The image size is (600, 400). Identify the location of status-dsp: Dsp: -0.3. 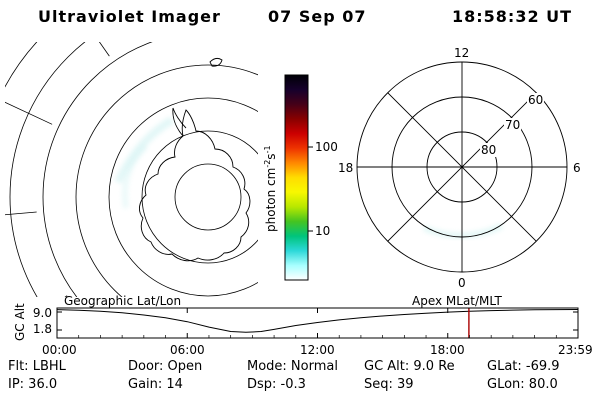
(276, 384).